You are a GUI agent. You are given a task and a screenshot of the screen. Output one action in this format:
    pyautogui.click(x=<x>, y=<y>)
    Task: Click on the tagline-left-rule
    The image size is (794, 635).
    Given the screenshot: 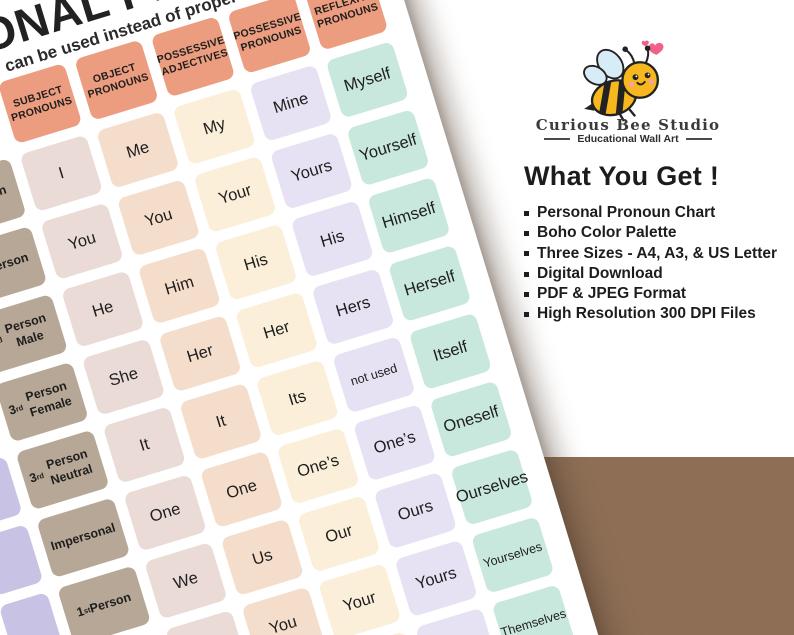 What is the action you would take?
    pyautogui.click(x=557, y=139)
    